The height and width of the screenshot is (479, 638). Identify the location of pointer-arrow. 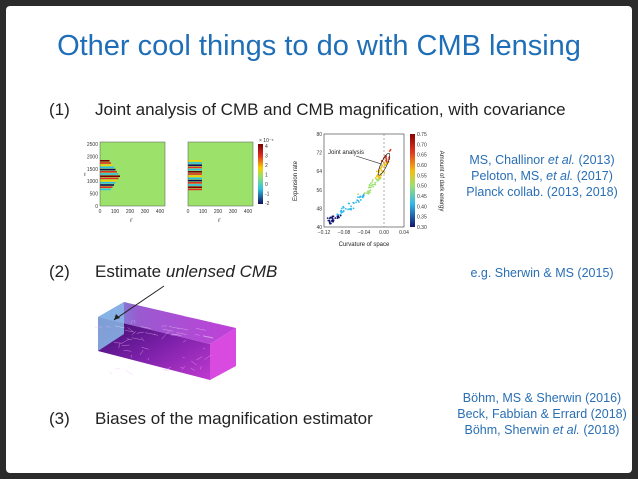
(139, 303).